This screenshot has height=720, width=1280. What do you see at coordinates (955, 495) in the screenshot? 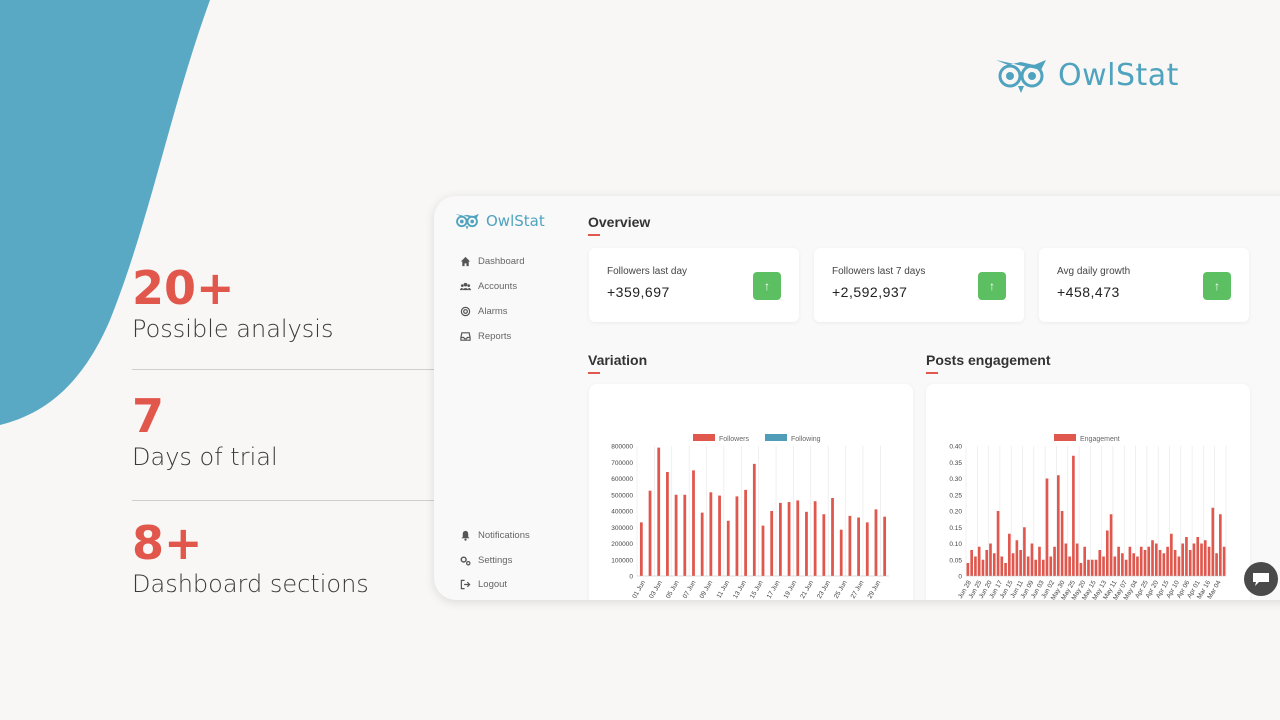
I see `y-tick-label: 0.25` at bounding box center [955, 495].